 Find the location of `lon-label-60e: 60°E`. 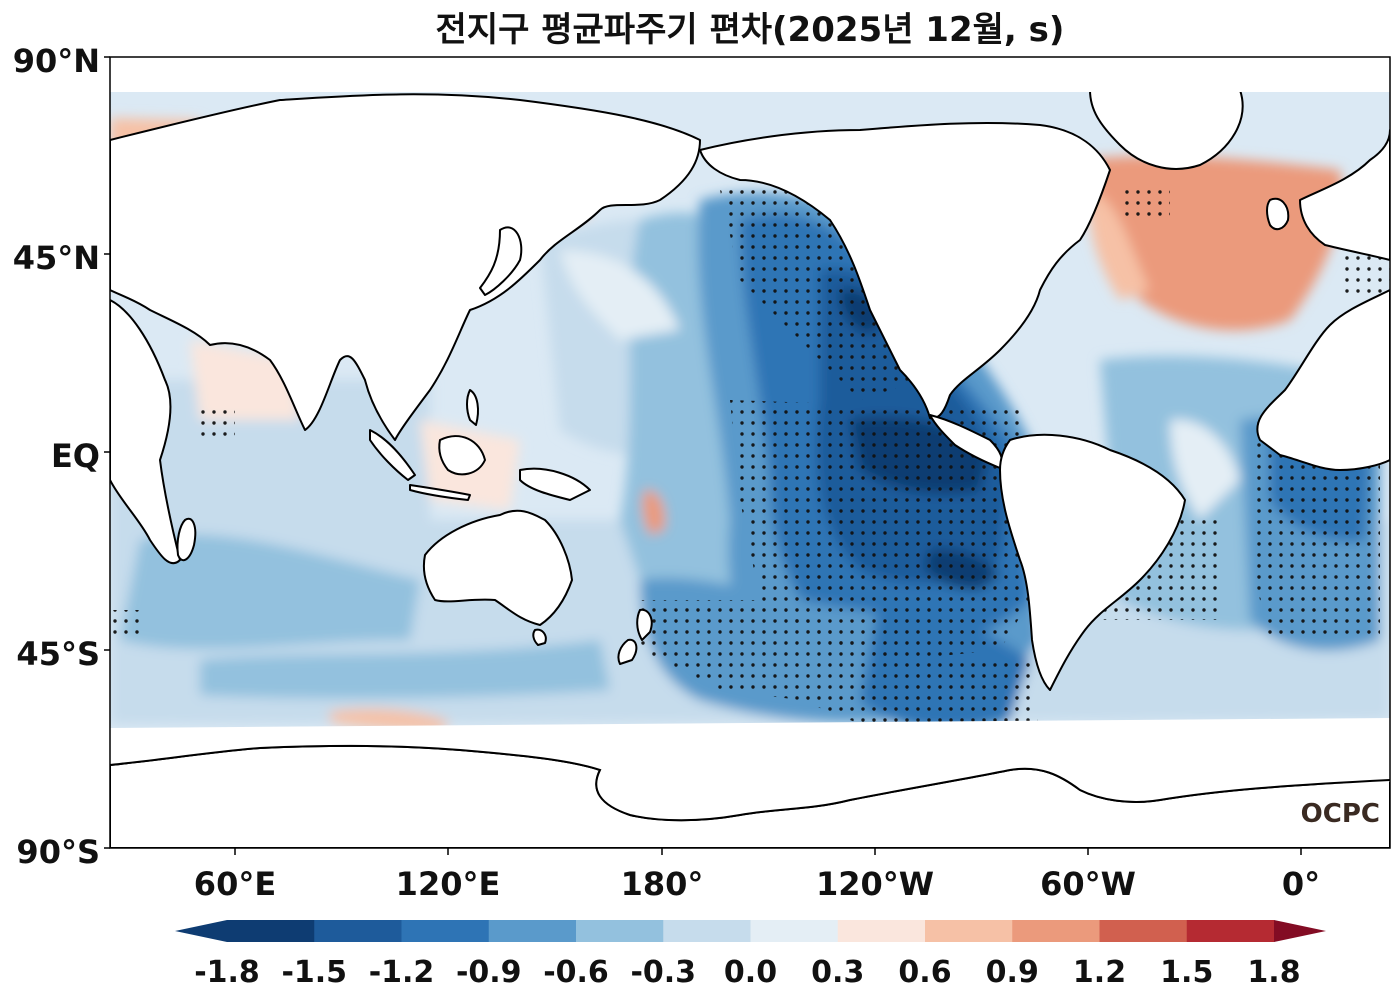

lon-label-60e: 60°E is located at coordinates (235, 884).